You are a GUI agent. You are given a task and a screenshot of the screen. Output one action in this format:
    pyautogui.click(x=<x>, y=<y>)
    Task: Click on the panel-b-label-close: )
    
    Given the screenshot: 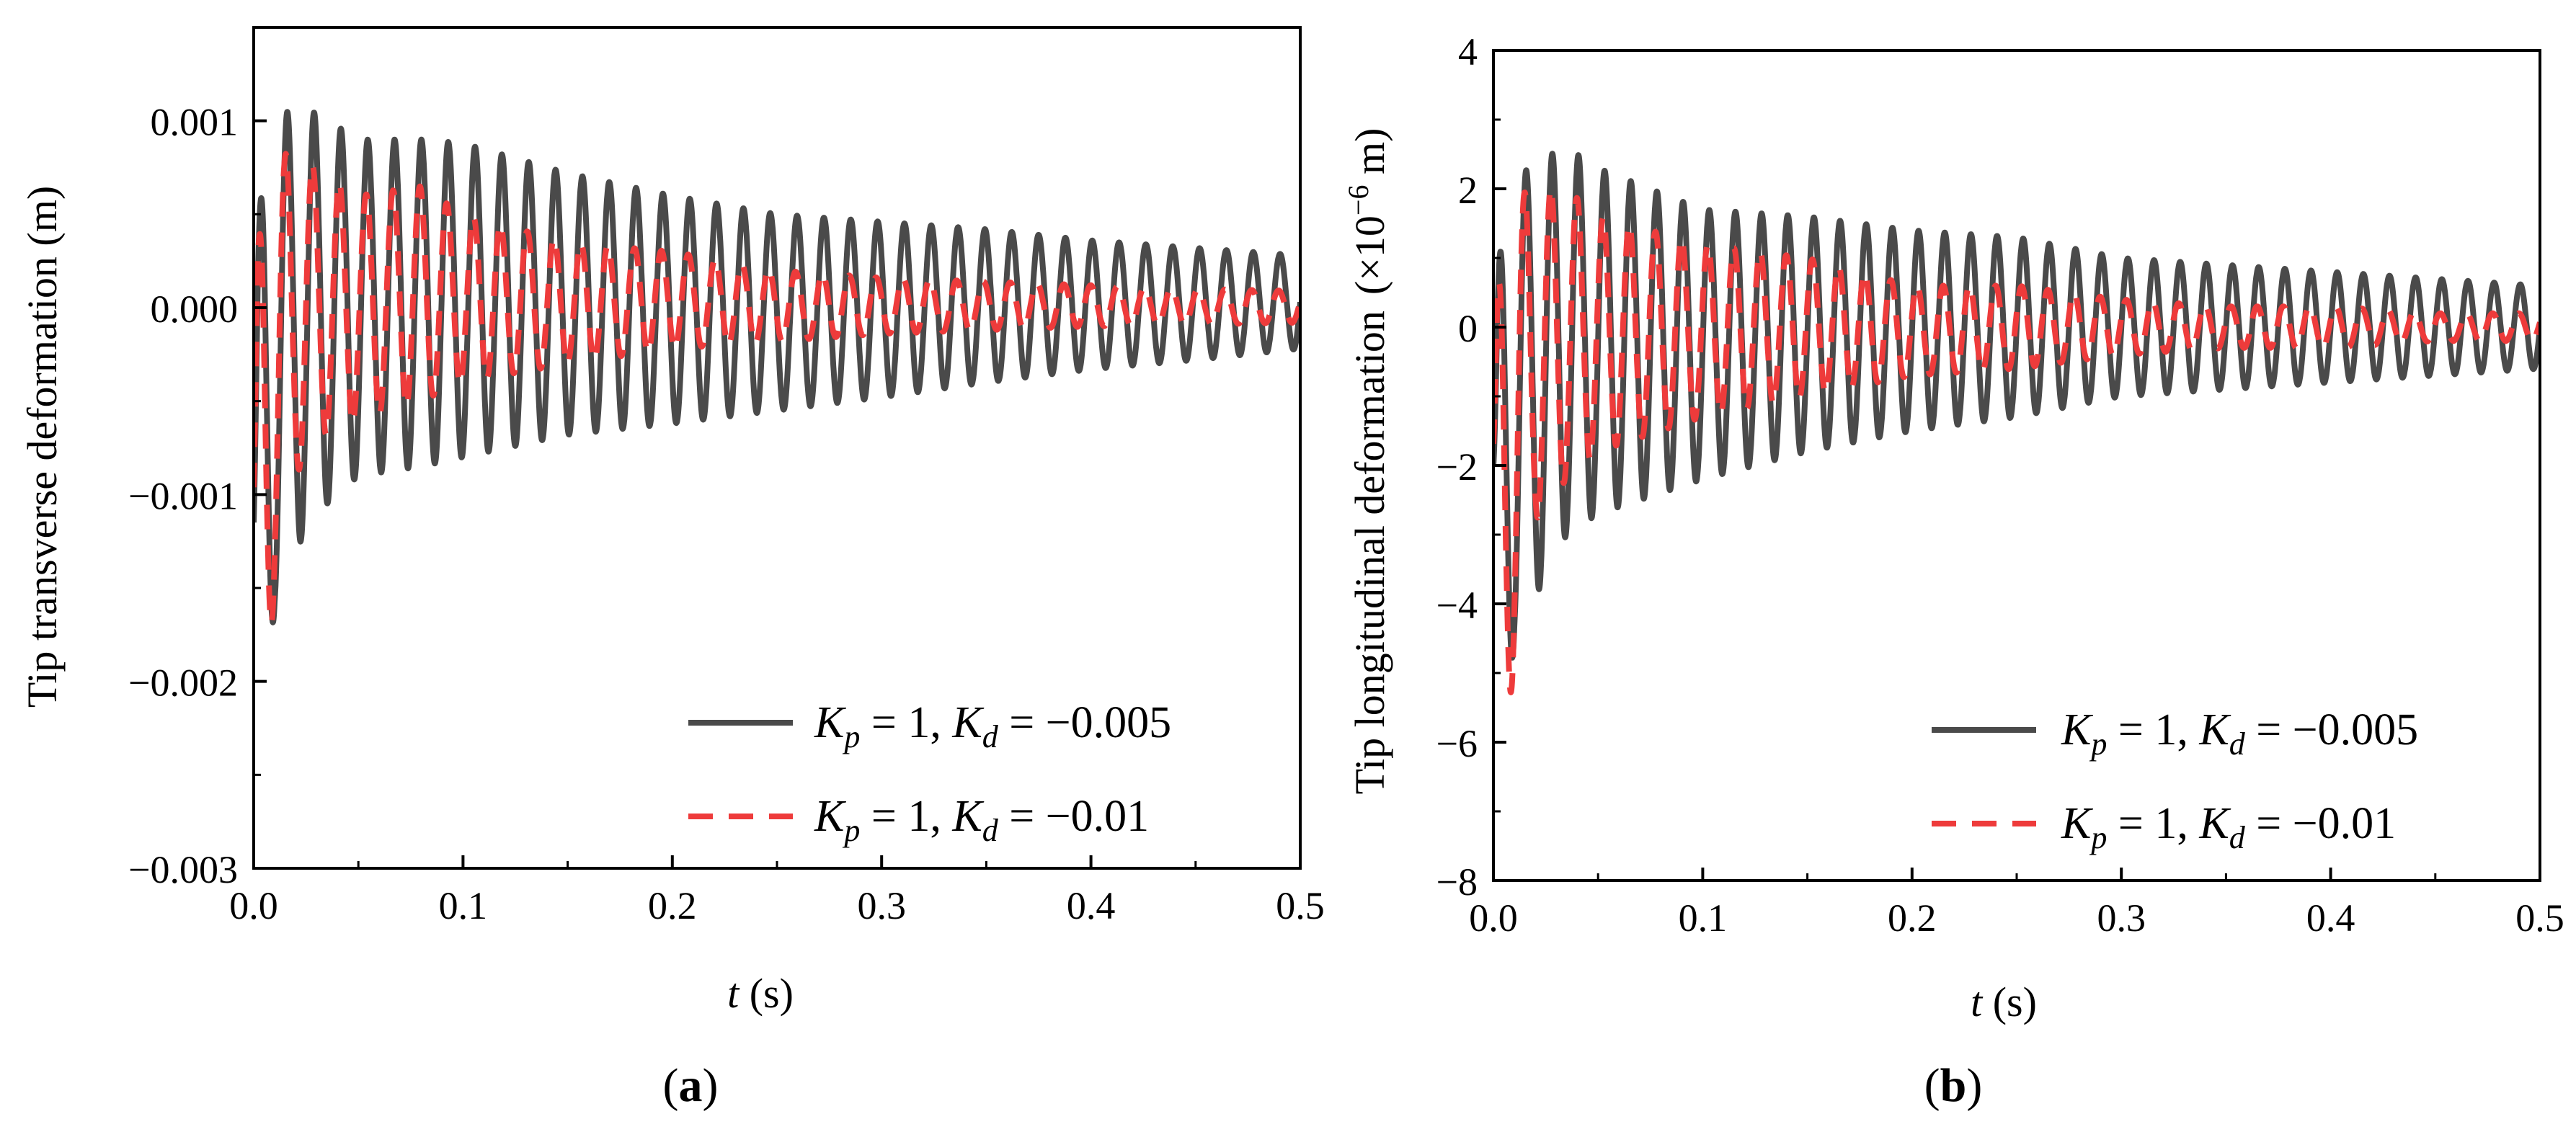 What is the action you would take?
    pyautogui.click(x=1974, y=1086)
    